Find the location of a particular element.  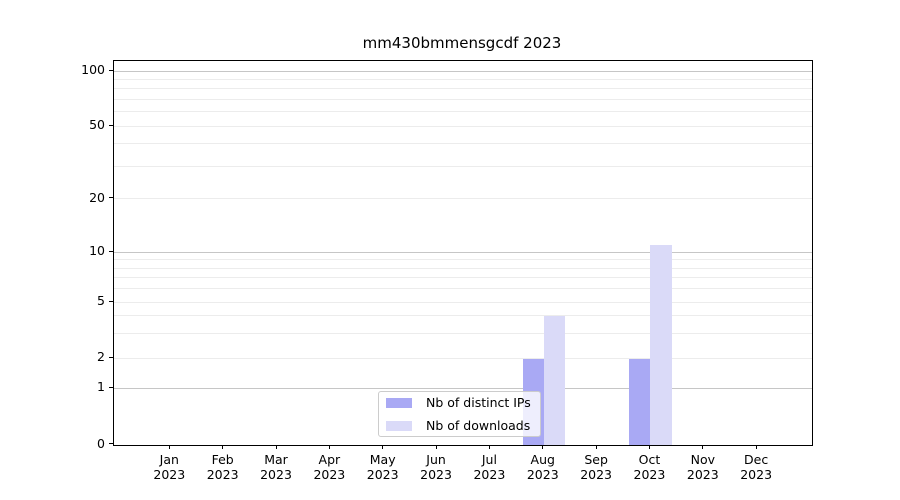

x-tick-may is located at coordinates (383, 447).